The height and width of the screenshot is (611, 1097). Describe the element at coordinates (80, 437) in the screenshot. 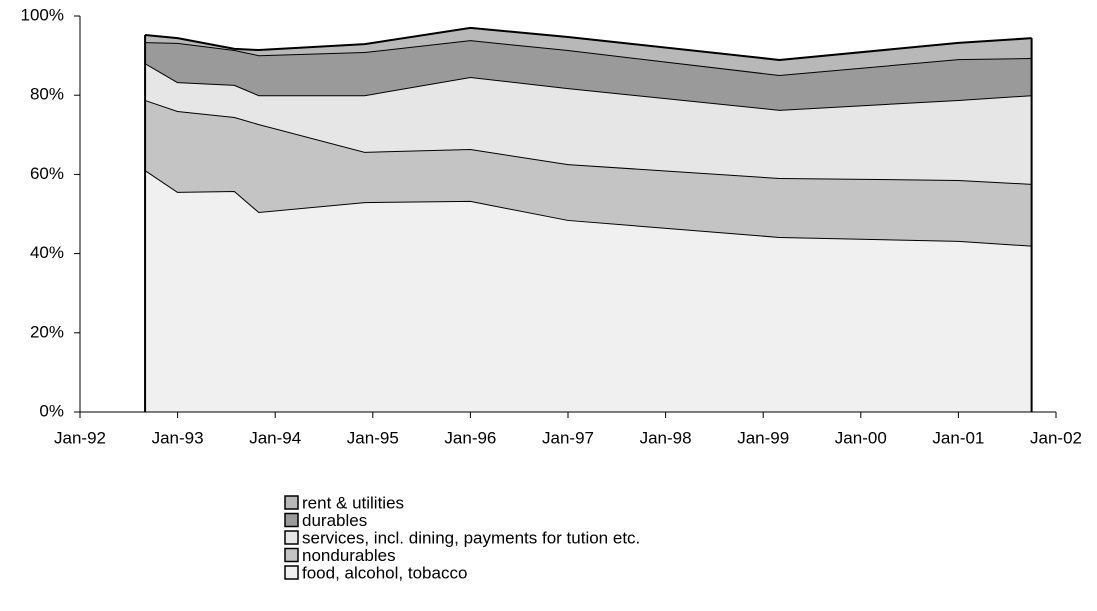

I see `x-tick-label: Jan-92` at that location.